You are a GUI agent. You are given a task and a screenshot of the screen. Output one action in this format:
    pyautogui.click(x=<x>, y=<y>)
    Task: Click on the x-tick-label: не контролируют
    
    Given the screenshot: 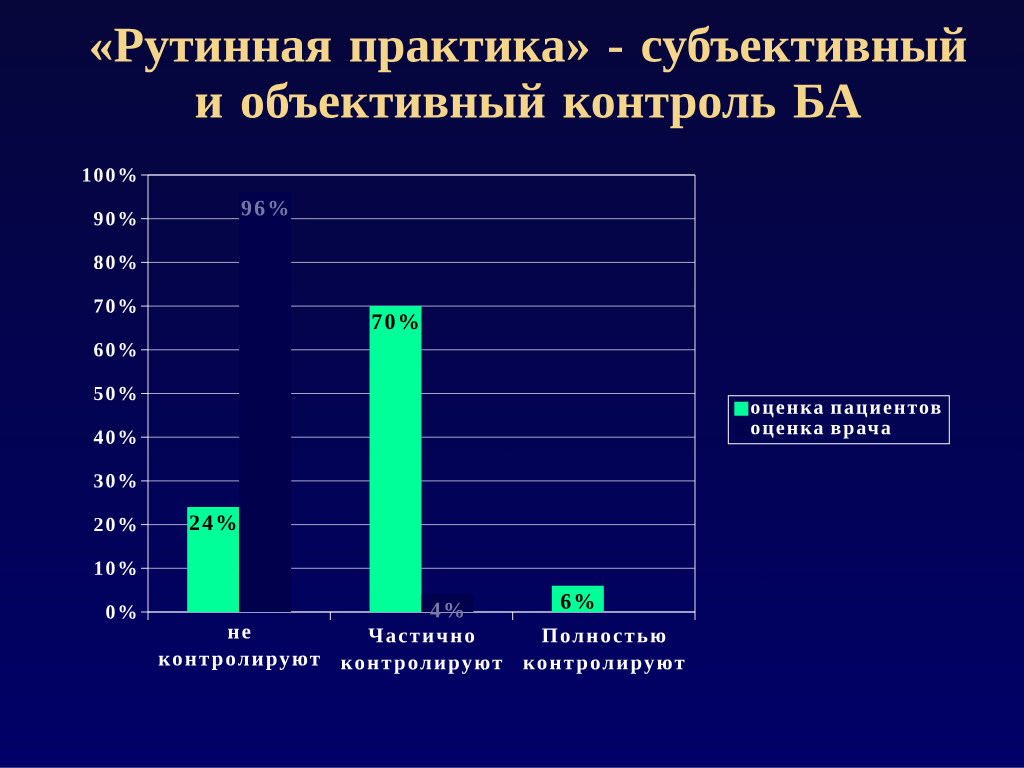 What is the action you would take?
    pyautogui.click(x=239, y=649)
    